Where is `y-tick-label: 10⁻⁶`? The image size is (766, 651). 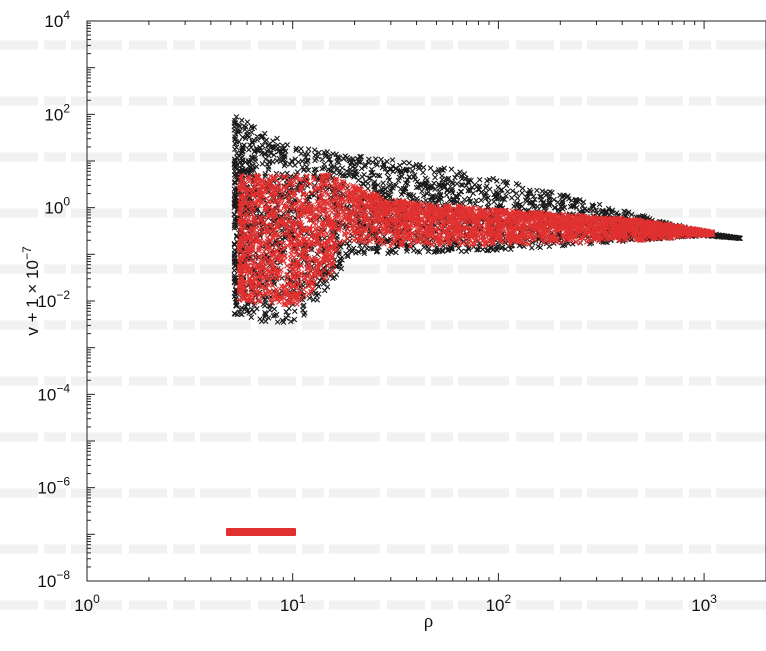
y-tick-label: 10⁻⁶ is located at coordinates (53, 486).